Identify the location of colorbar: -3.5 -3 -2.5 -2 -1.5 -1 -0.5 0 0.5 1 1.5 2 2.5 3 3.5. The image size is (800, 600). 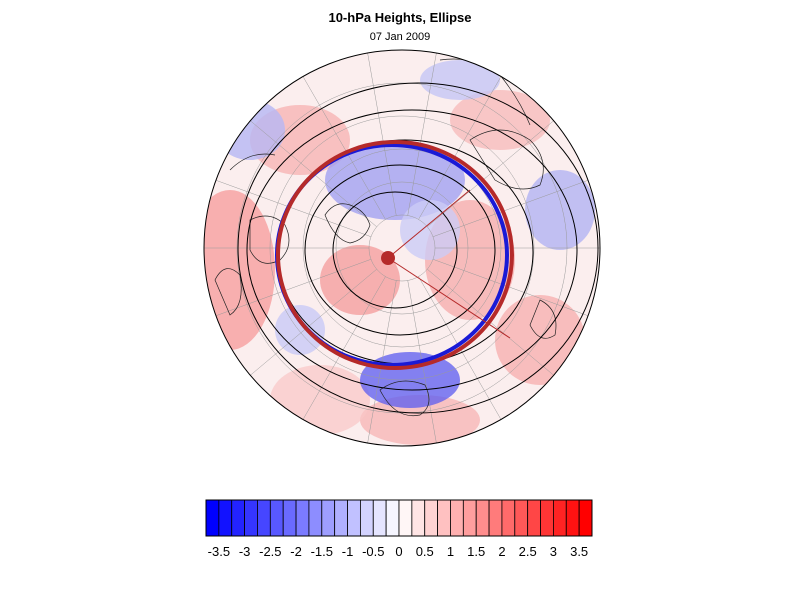
(399, 529).